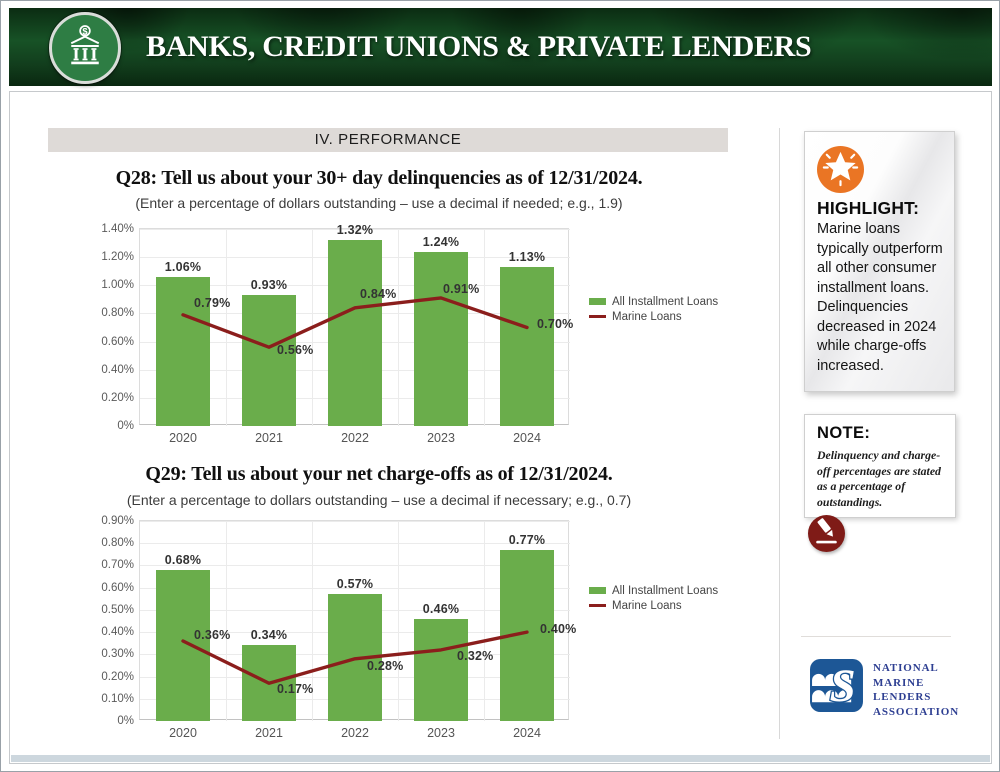 The height and width of the screenshot is (772, 1000). What do you see at coordinates (117, 609) in the screenshot?
I see `y-axis-label: 0.50%` at bounding box center [117, 609].